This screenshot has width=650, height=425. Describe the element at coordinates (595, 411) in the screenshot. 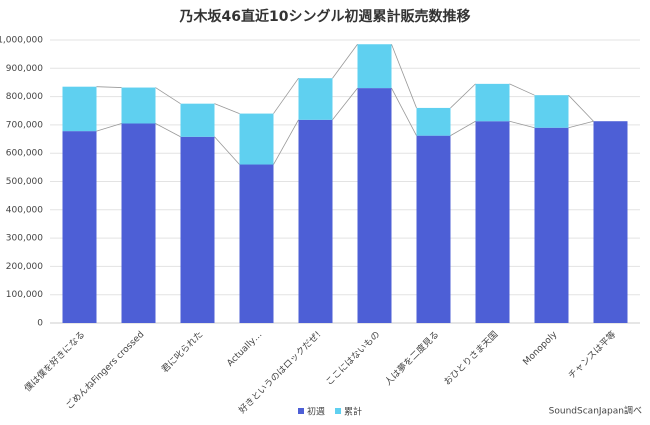

I see `source-note: SoundScanJapan調べ` at that location.